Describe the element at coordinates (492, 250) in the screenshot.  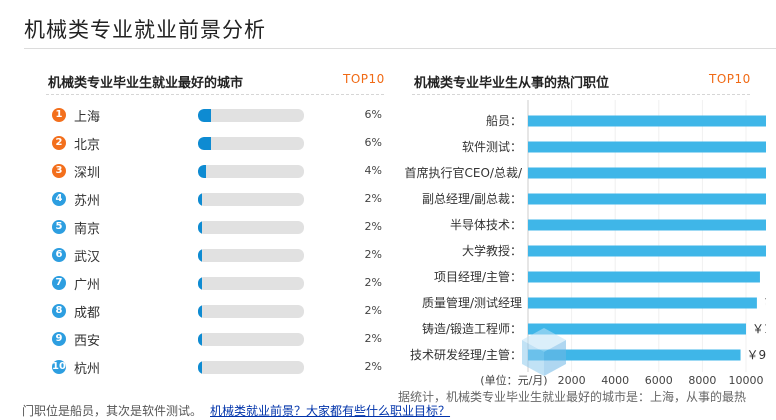
I see `bar-category-label: 大学教授：` at that location.